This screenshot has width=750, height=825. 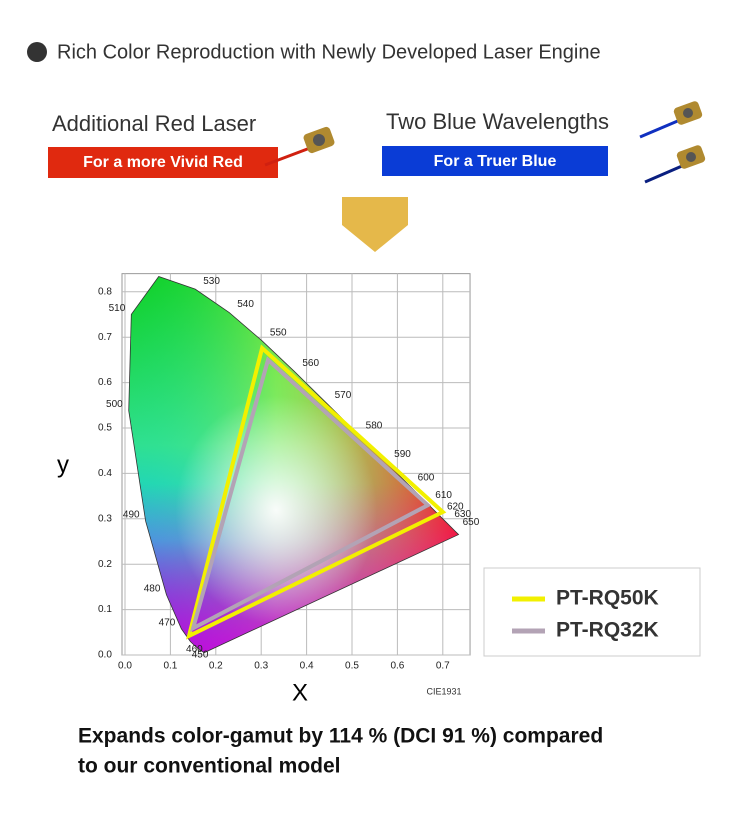 What do you see at coordinates (105, 564) in the screenshot?
I see `y-tick-label: 0.2` at bounding box center [105, 564].